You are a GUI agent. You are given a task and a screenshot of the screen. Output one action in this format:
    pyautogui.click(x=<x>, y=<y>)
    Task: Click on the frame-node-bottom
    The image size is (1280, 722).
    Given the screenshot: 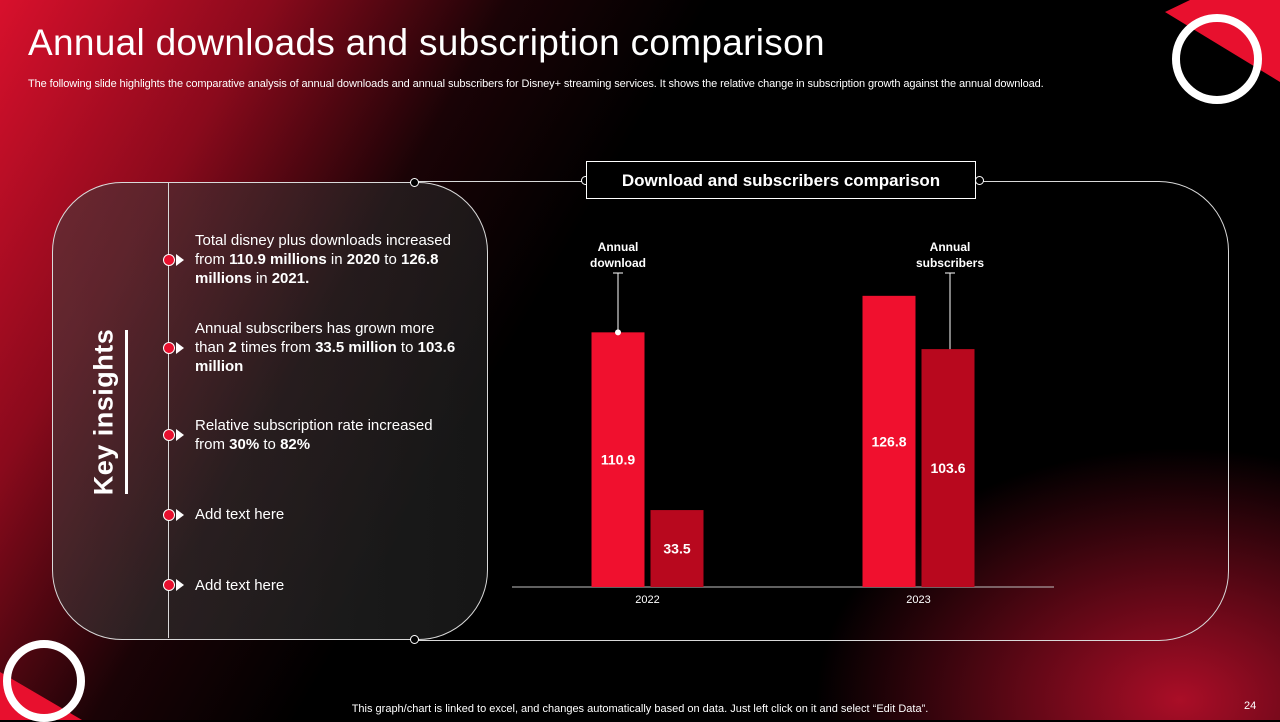 What is the action you would take?
    pyautogui.click(x=414, y=639)
    